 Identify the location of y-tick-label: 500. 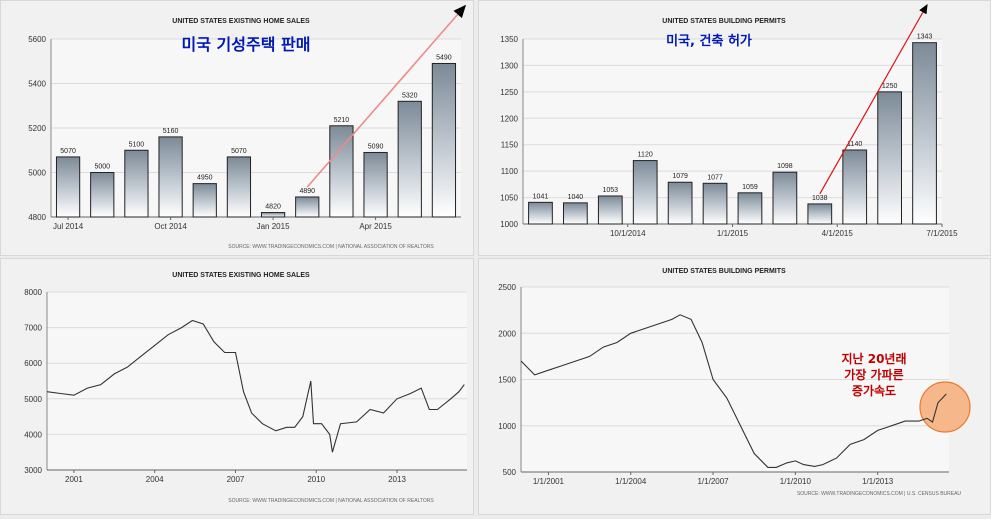
(510, 472).